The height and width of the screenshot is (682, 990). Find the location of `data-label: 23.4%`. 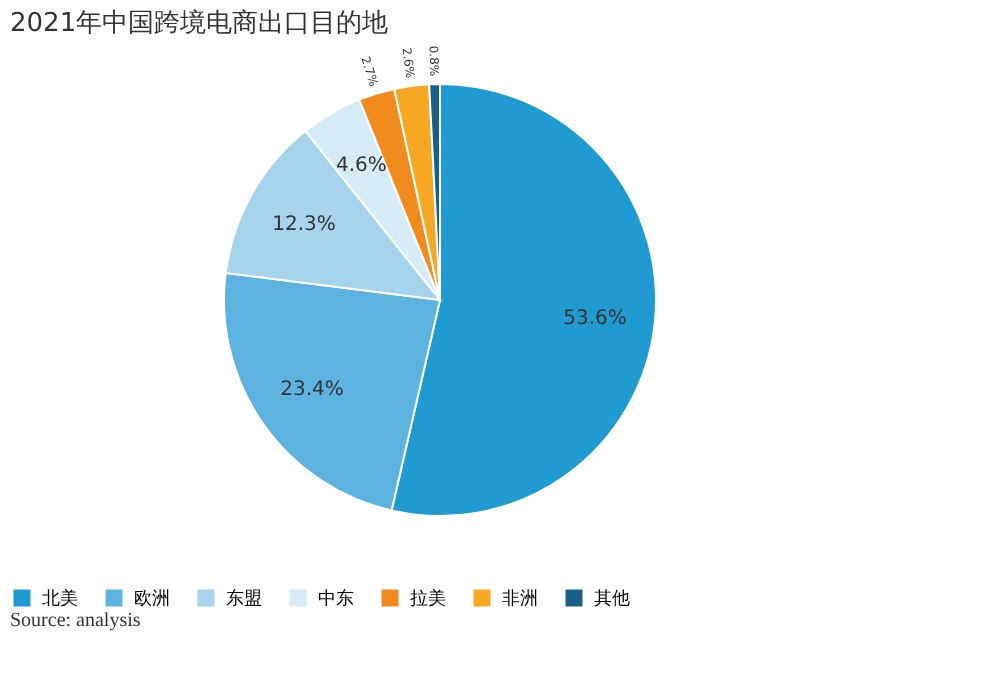

data-label: 23.4% is located at coordinates (312, 390).